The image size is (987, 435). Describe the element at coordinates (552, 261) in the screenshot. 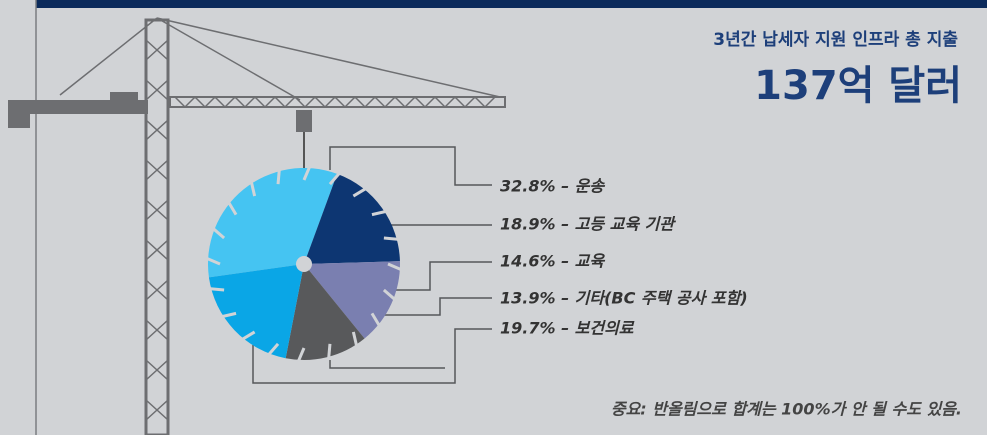

I see `slice-label: 14.6% – 교육` at that location.